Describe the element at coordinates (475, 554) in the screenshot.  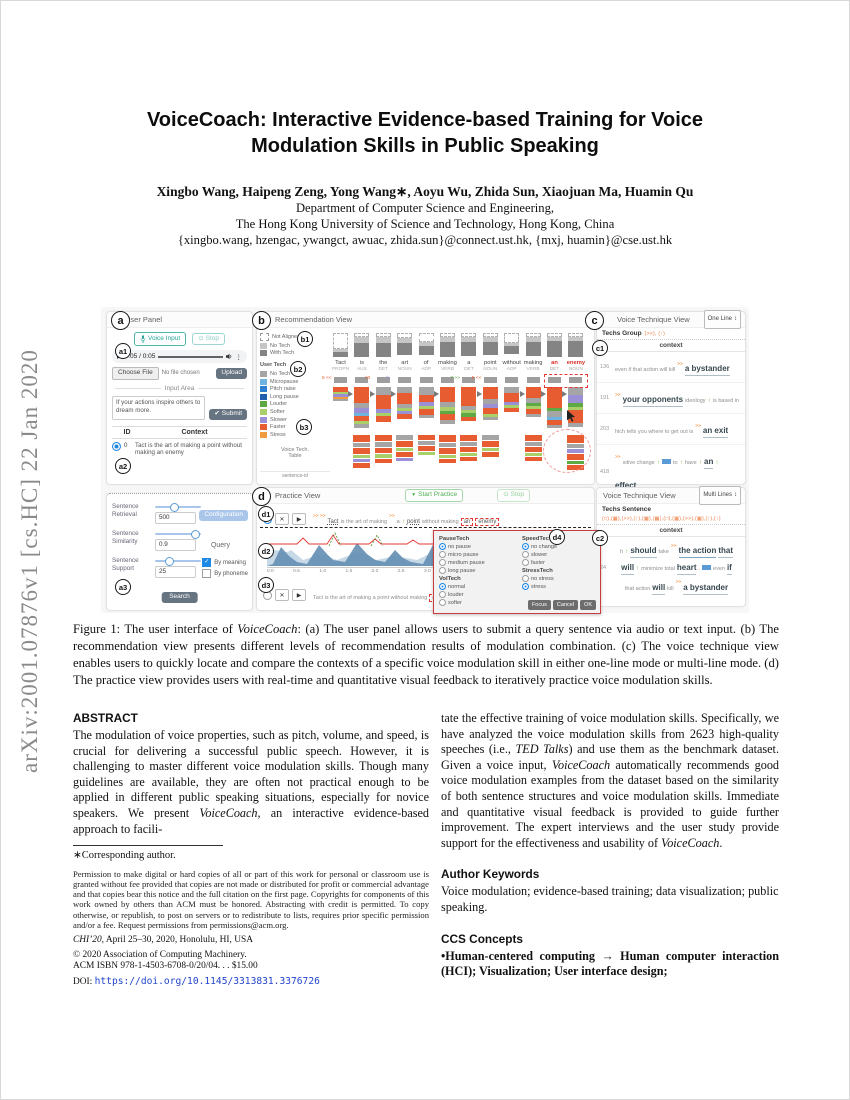
I see `popup-option-micro-pause: micro pause` at that location.